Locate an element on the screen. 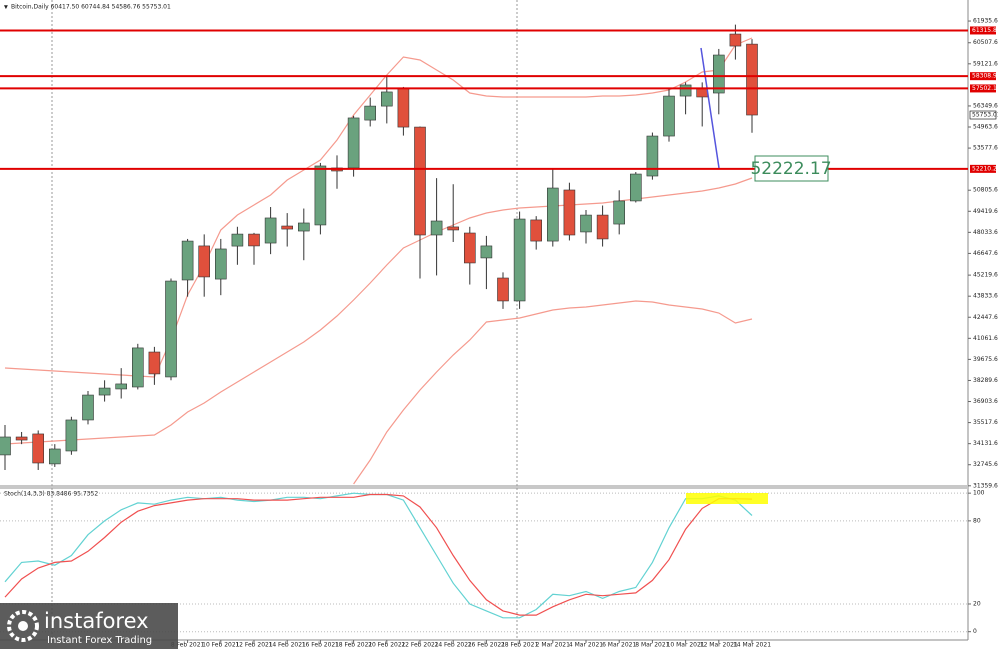  y-tick-label: 34131.60 is located at coordinates (985, 443).